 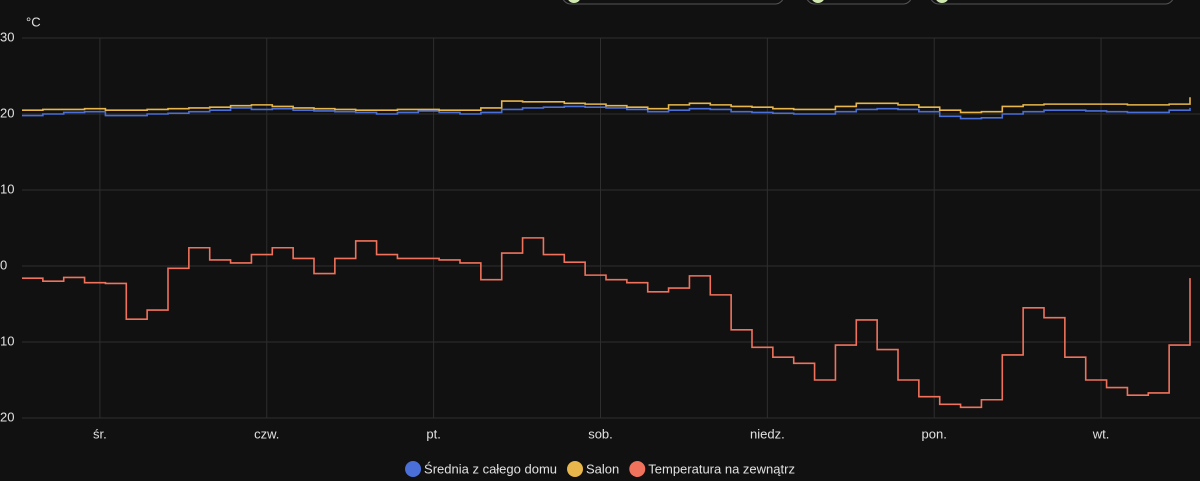 I want to click on x-tick-label: pon., so click(x=934, y=433).